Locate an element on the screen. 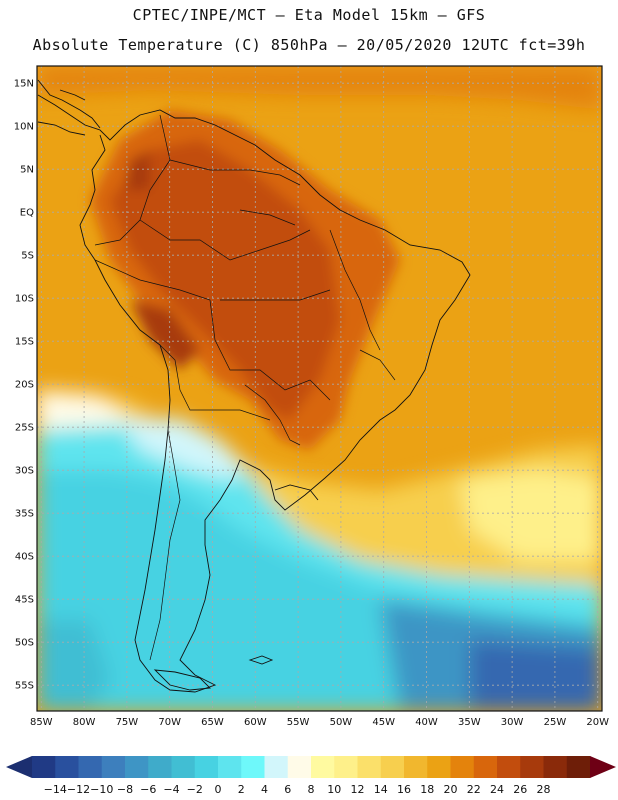 Image resolution: width=618 pixels, height=800 pixels. colorbar-label: −6 is located at coordinates (148, 789).